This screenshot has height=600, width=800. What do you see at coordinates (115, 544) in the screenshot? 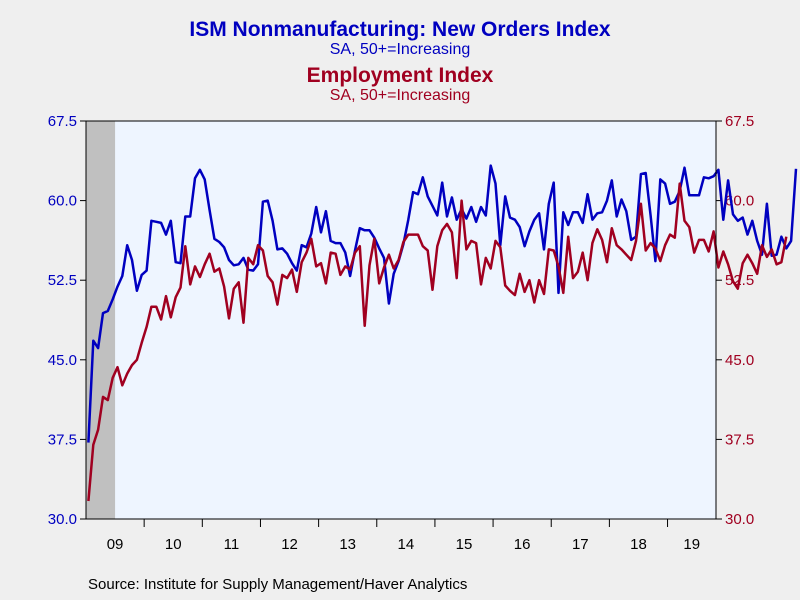
I see `x-tick-label: 09` at bounding box center [115, 544].